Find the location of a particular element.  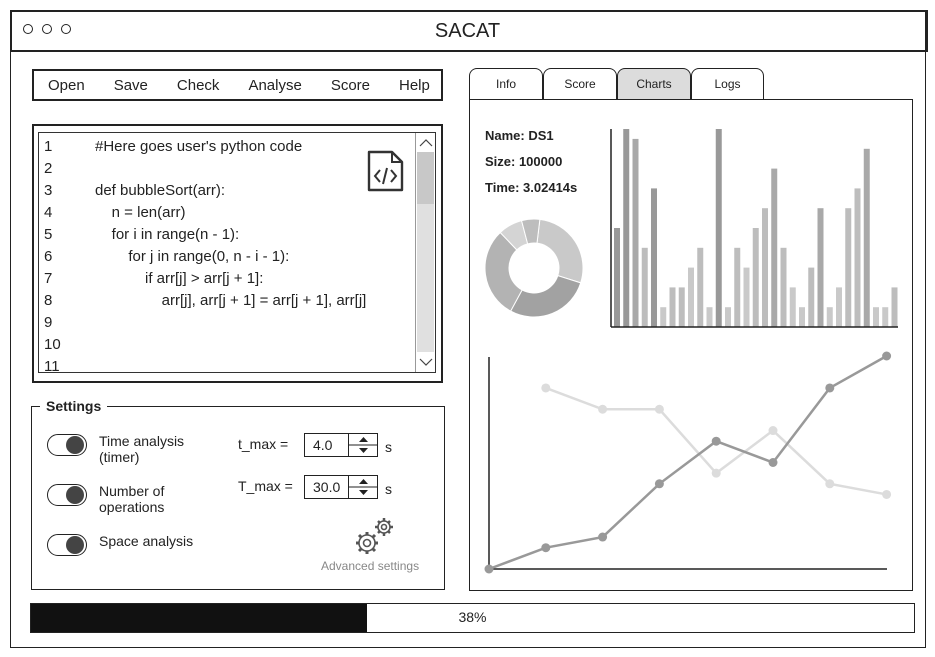

dataset-name: Name: DS1 is located at coordinates (519, 135).